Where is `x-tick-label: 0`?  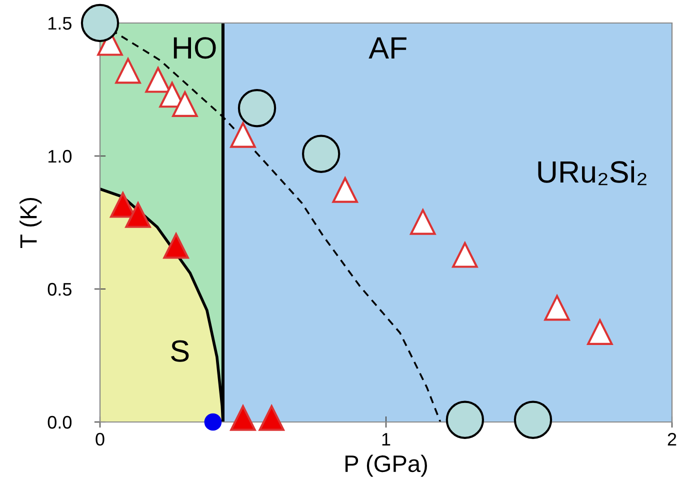
x-tick-label: 0 is located at coordinates (100, 439).